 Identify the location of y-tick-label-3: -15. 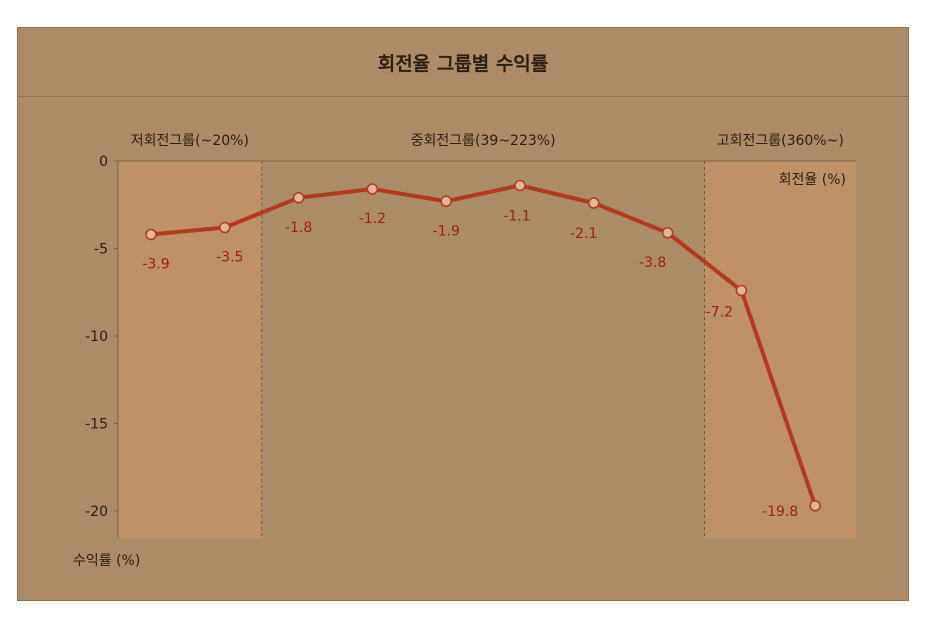
(96, 425).